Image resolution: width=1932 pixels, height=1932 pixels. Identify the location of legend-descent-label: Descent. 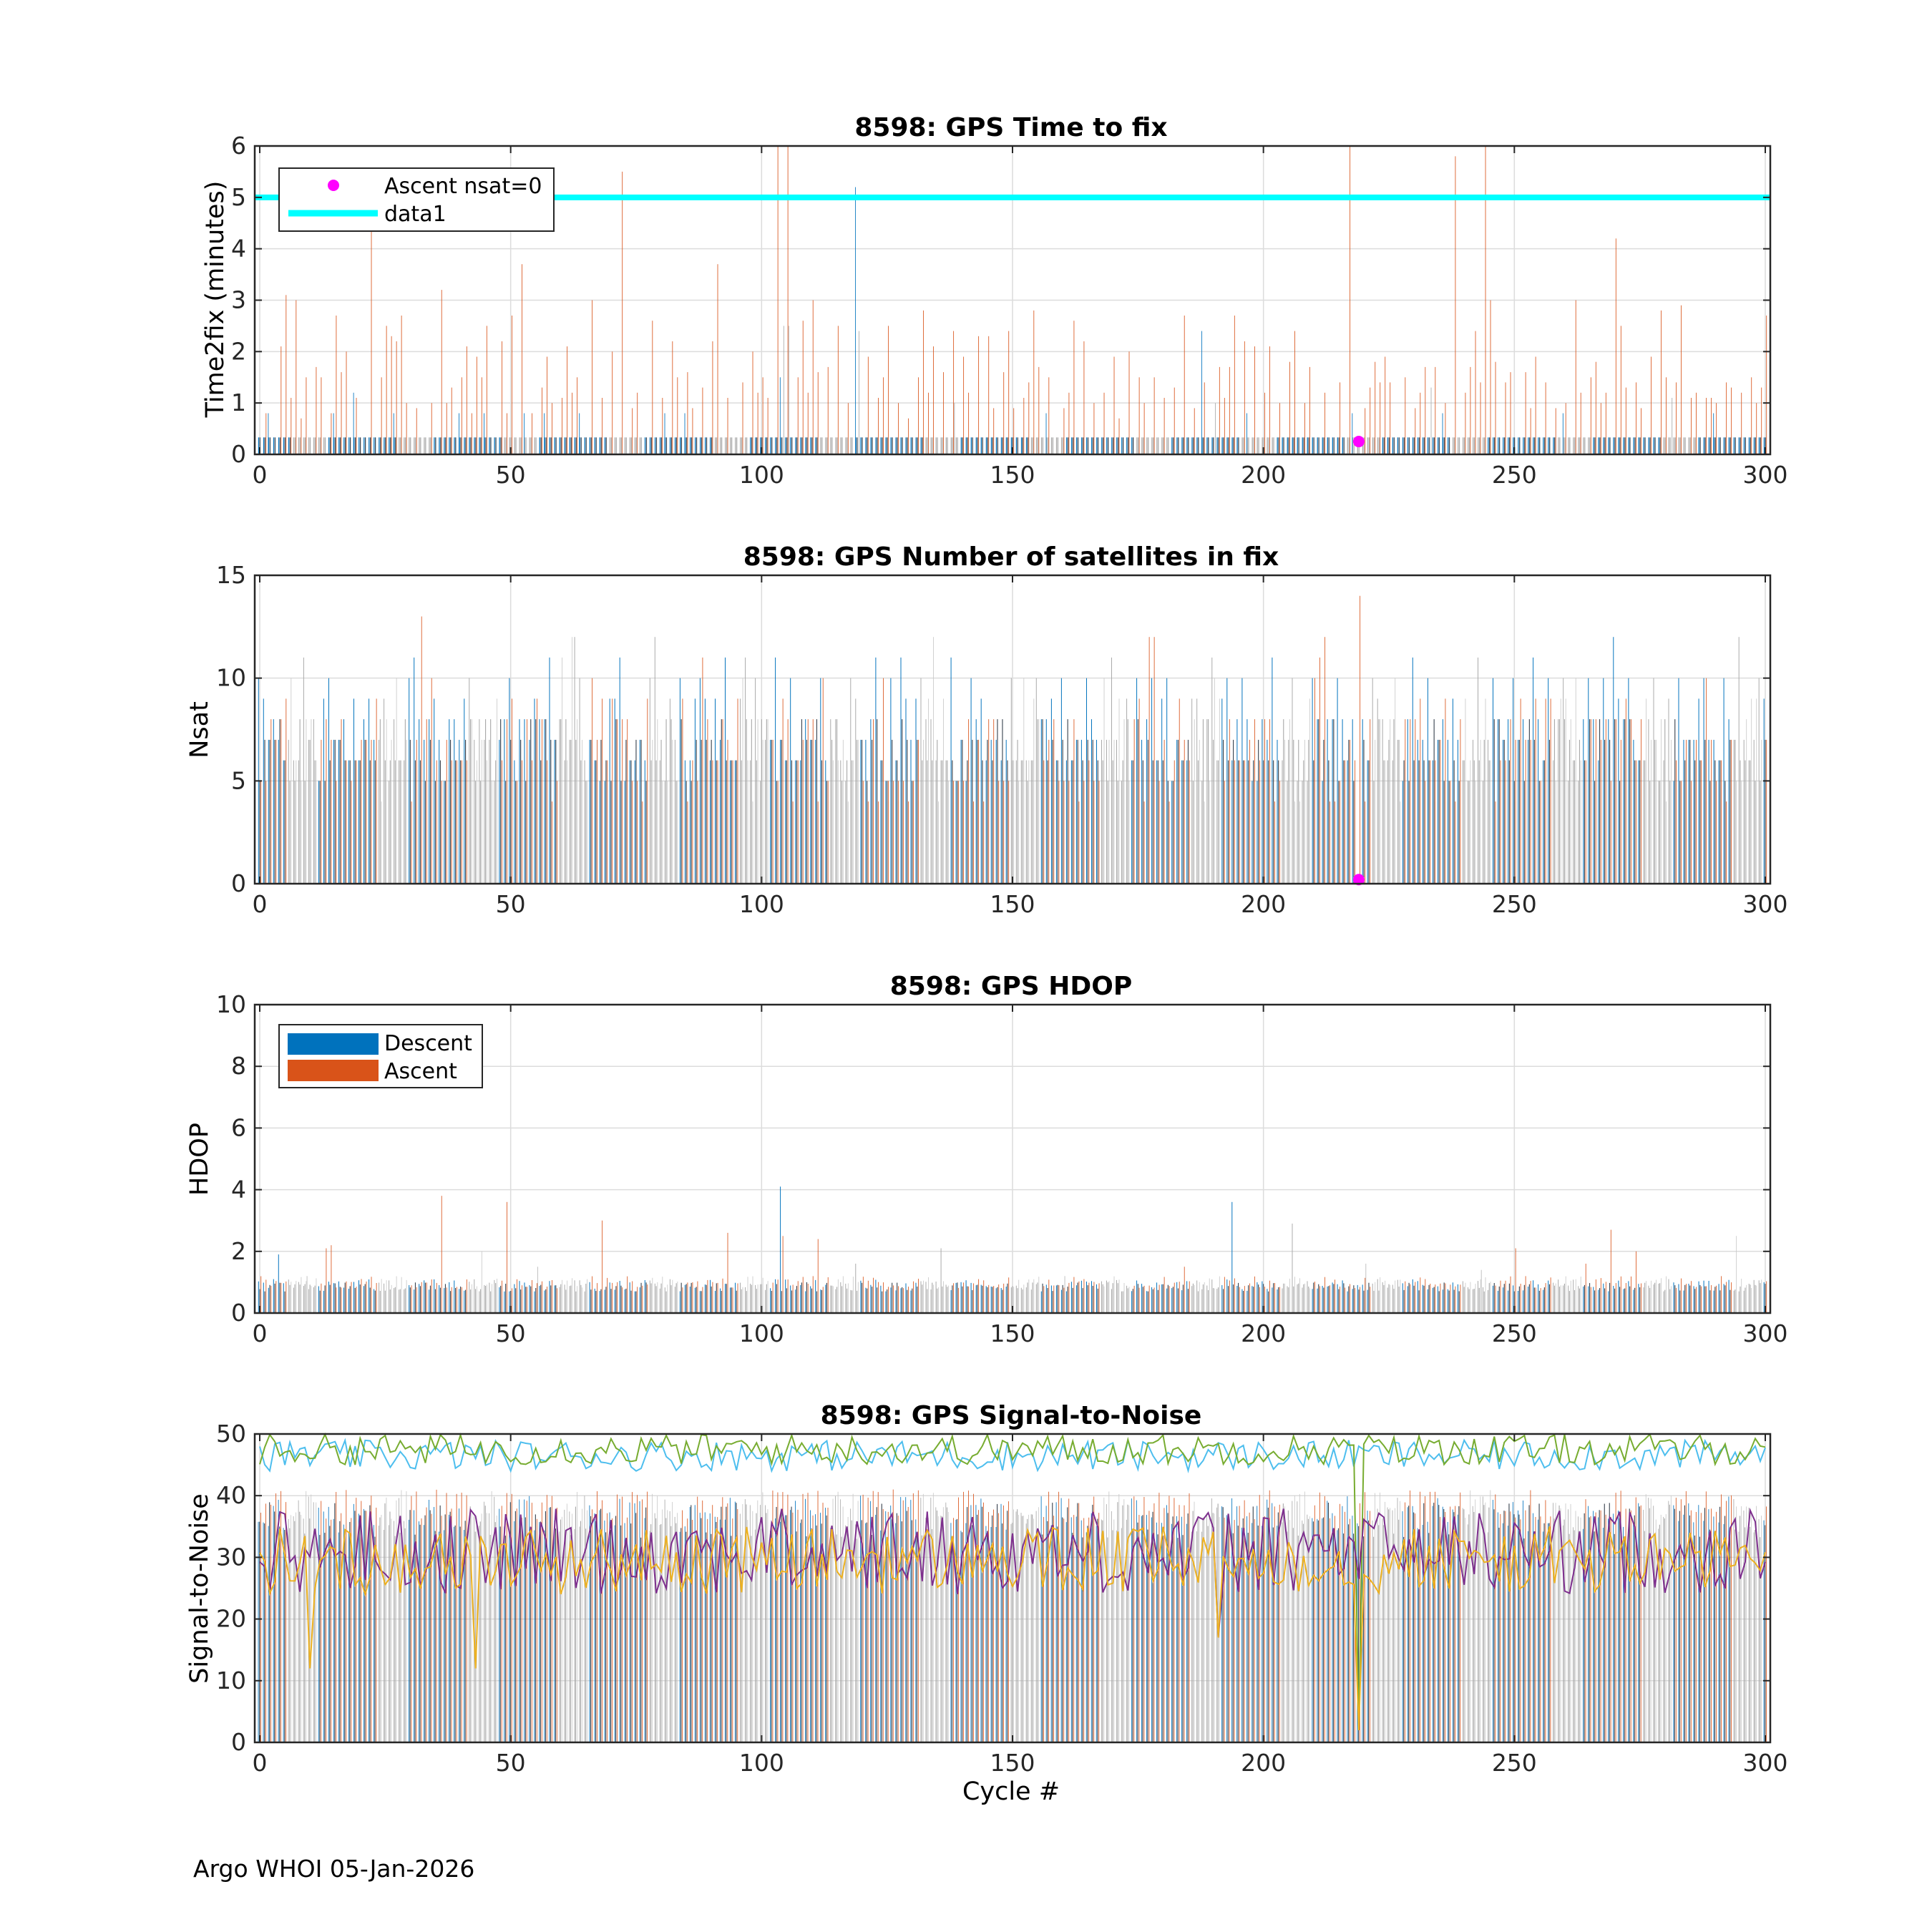
(428, 1043).